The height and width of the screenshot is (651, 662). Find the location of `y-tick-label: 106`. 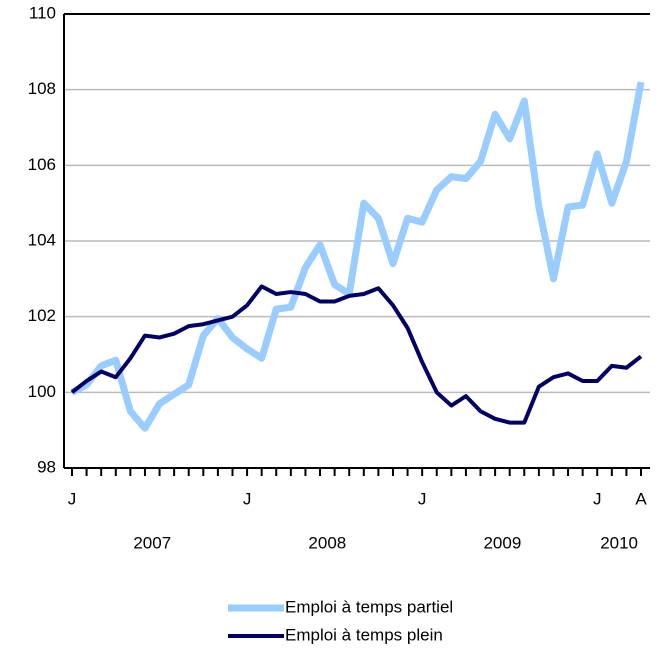

y-tick-label: 106 is located at coordinates (42, 164).